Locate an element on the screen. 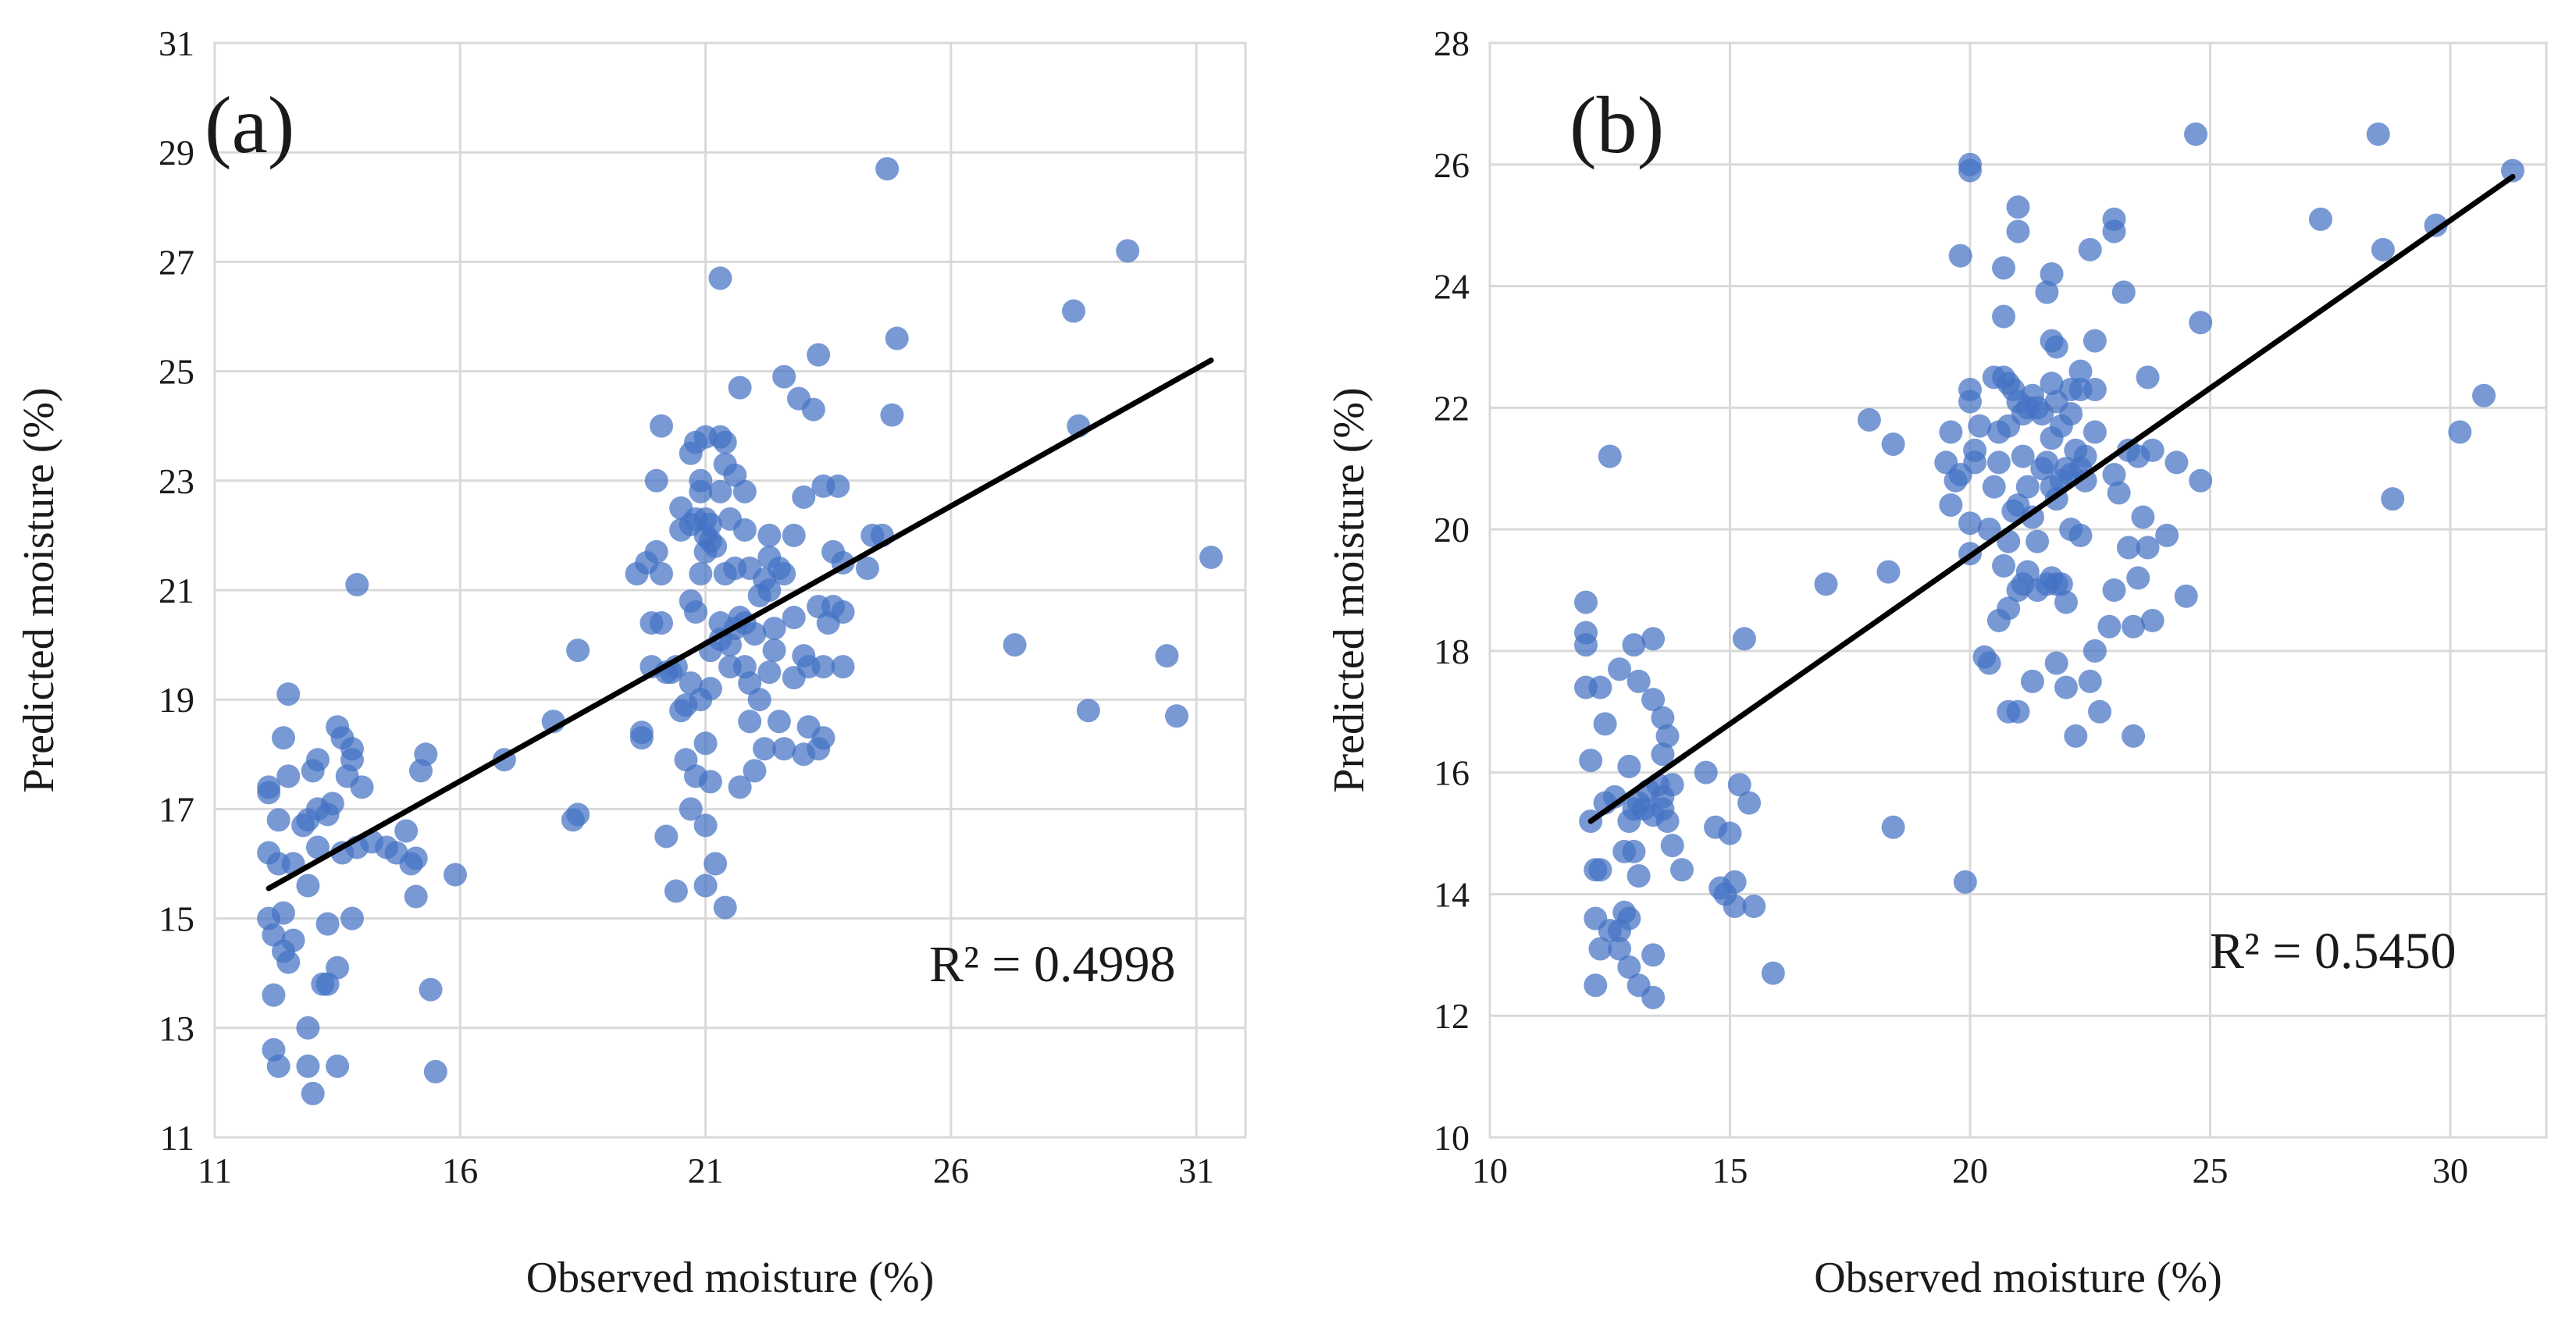 The height and width of the screenshot is (1320, 2576). y-tick-label: 18 is located at coordinates (1452, 651).